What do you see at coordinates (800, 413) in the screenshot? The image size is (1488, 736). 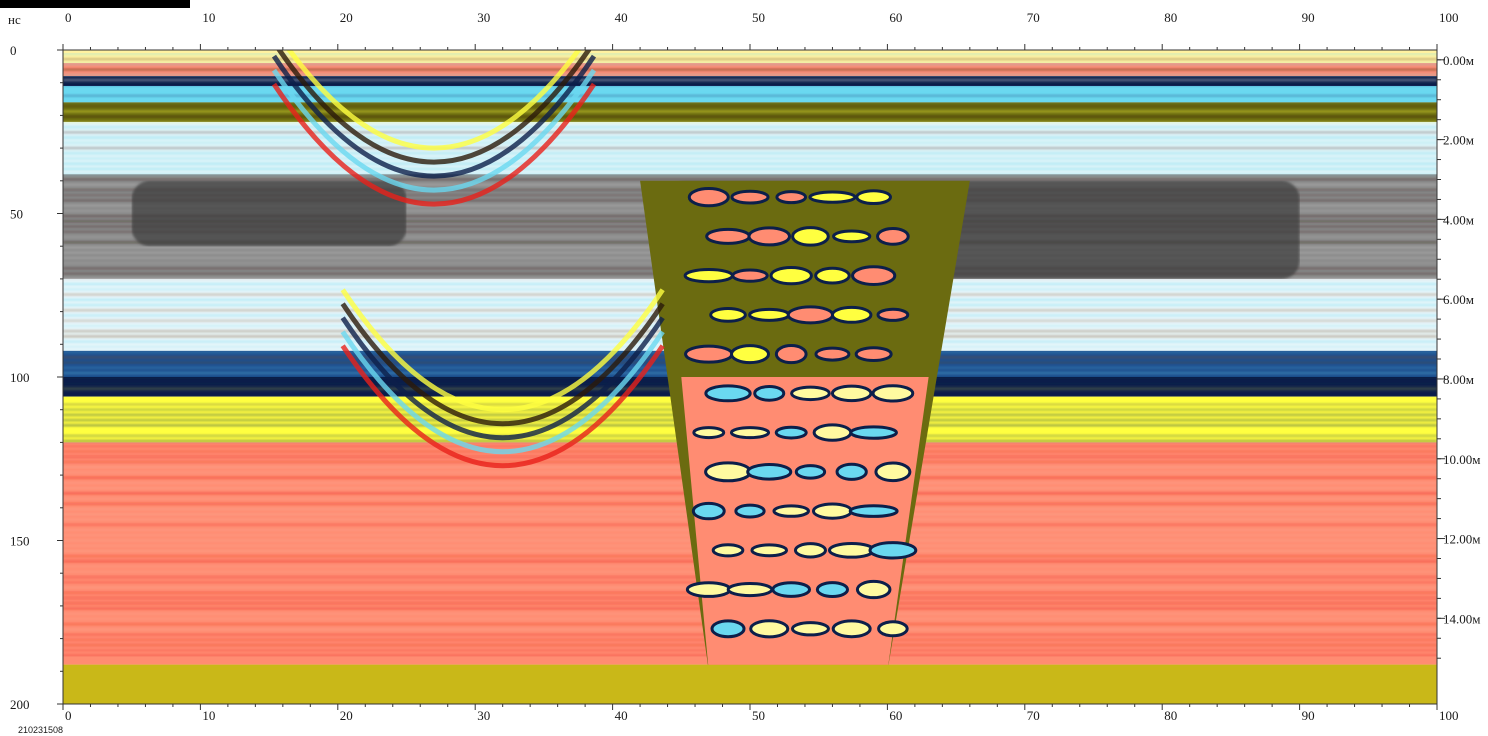 I see `trough-blobs` at bounding box center [800, 413].